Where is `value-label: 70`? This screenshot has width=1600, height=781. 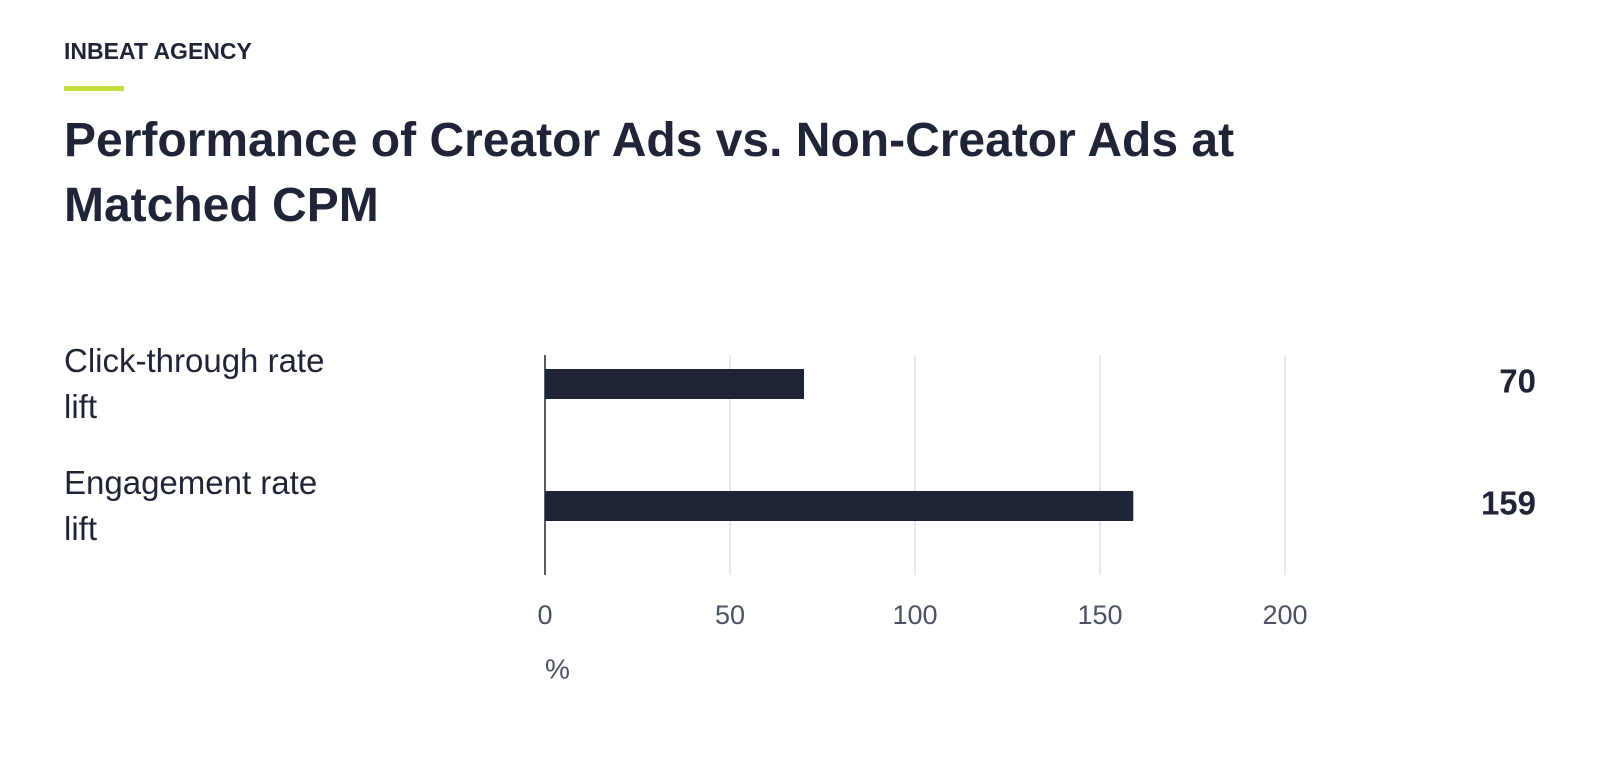
value-label: 70 is located at coordinates (1517, 381).